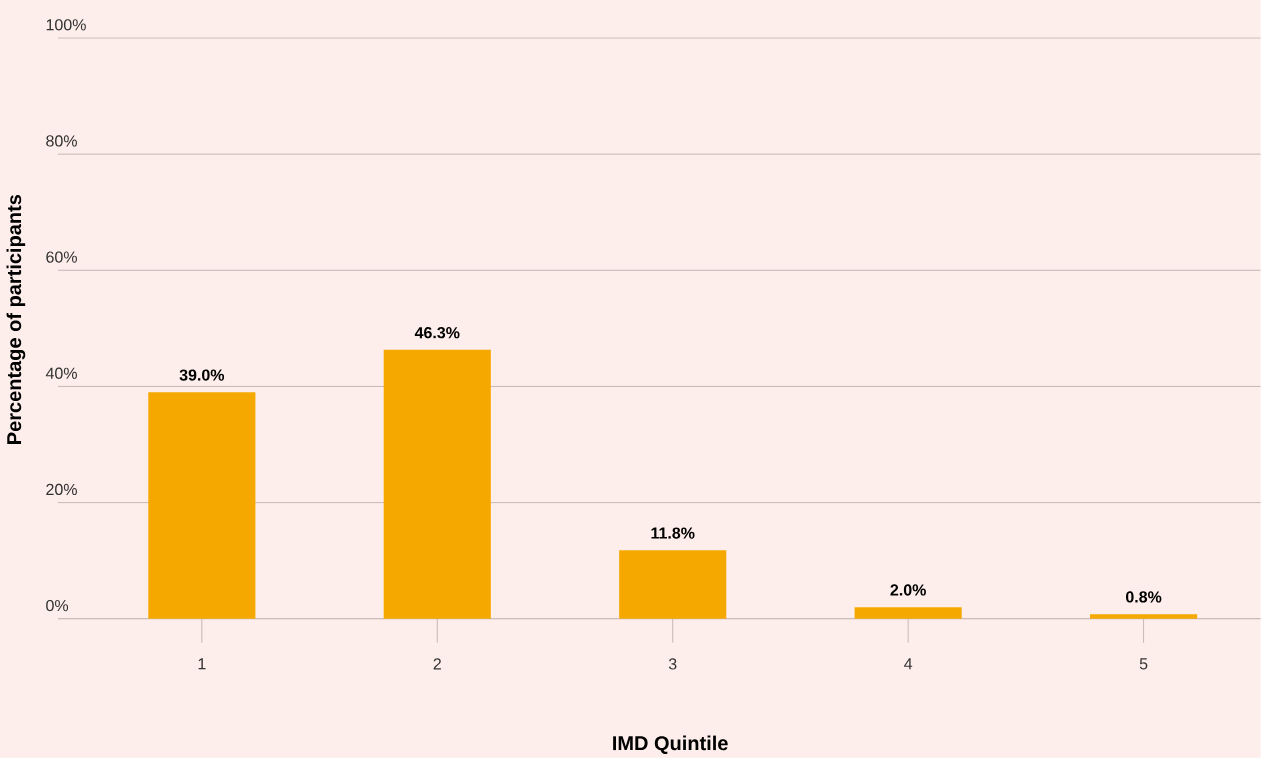 The height and width of the screenshot is (759, 1261). I want to click on y-tick-label: 60%, so click(61, 257).